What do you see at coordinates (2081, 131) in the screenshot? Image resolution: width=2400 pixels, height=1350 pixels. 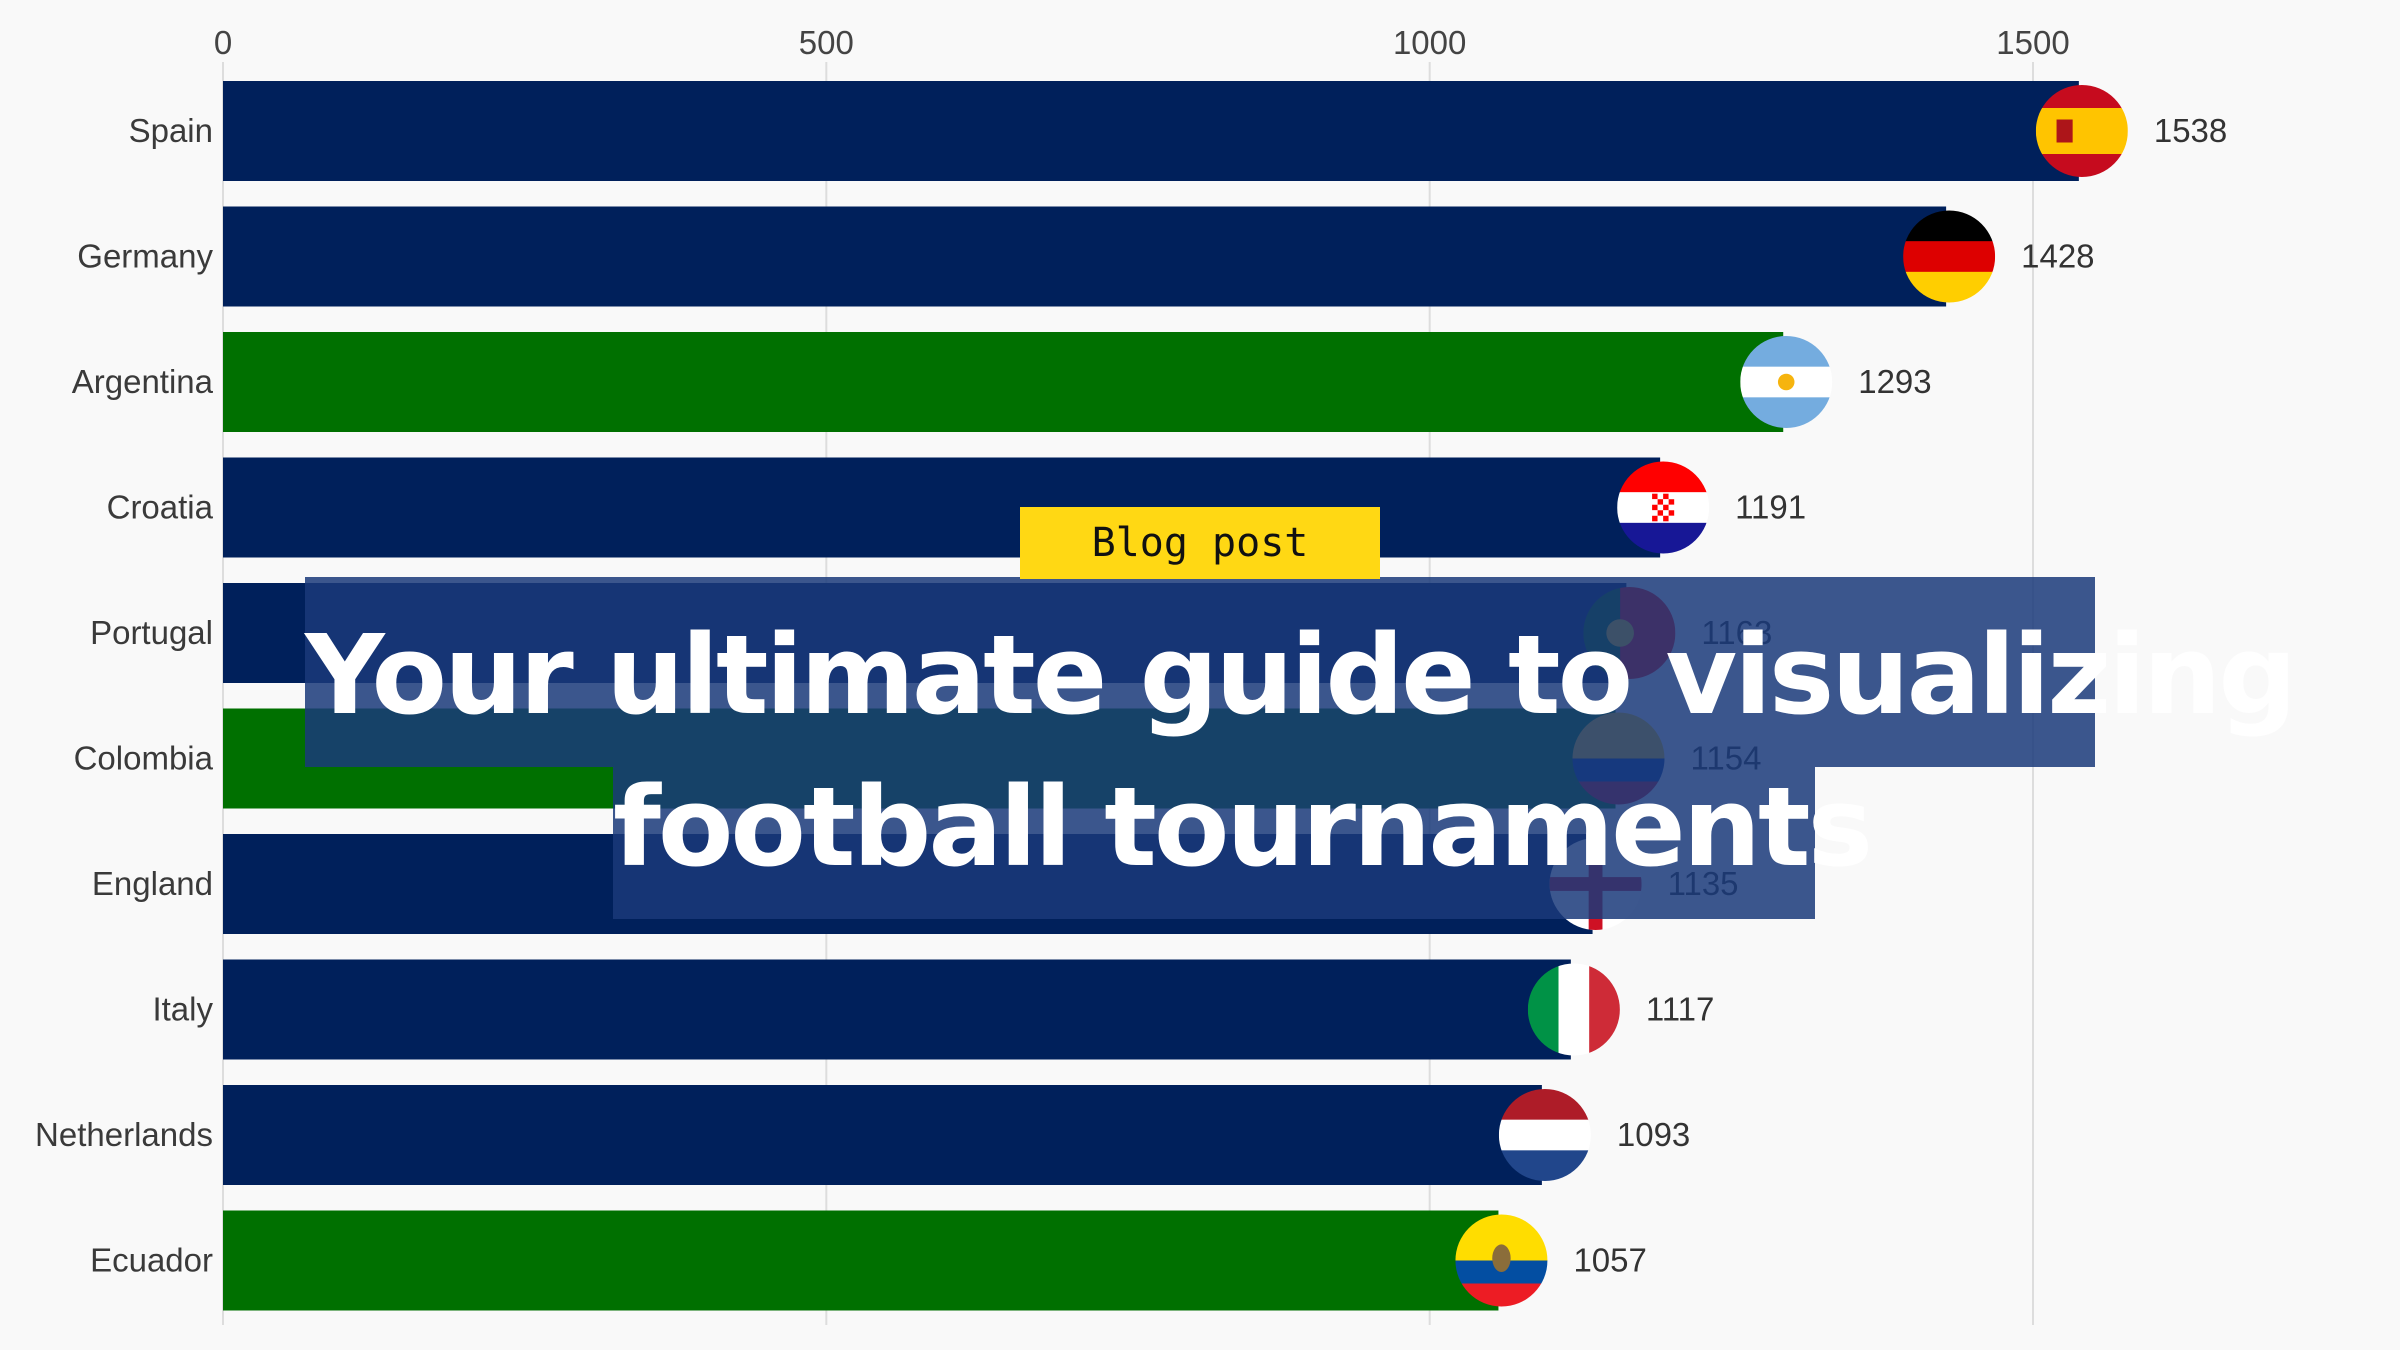 I see `spain-flag-icon` at bounding box center [2081, 131].